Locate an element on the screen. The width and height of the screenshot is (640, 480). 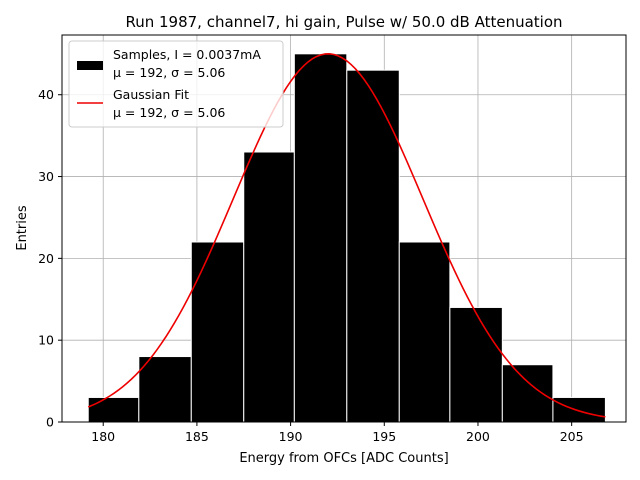
x-tick-label: 195 is located at coordinates (384, 436).